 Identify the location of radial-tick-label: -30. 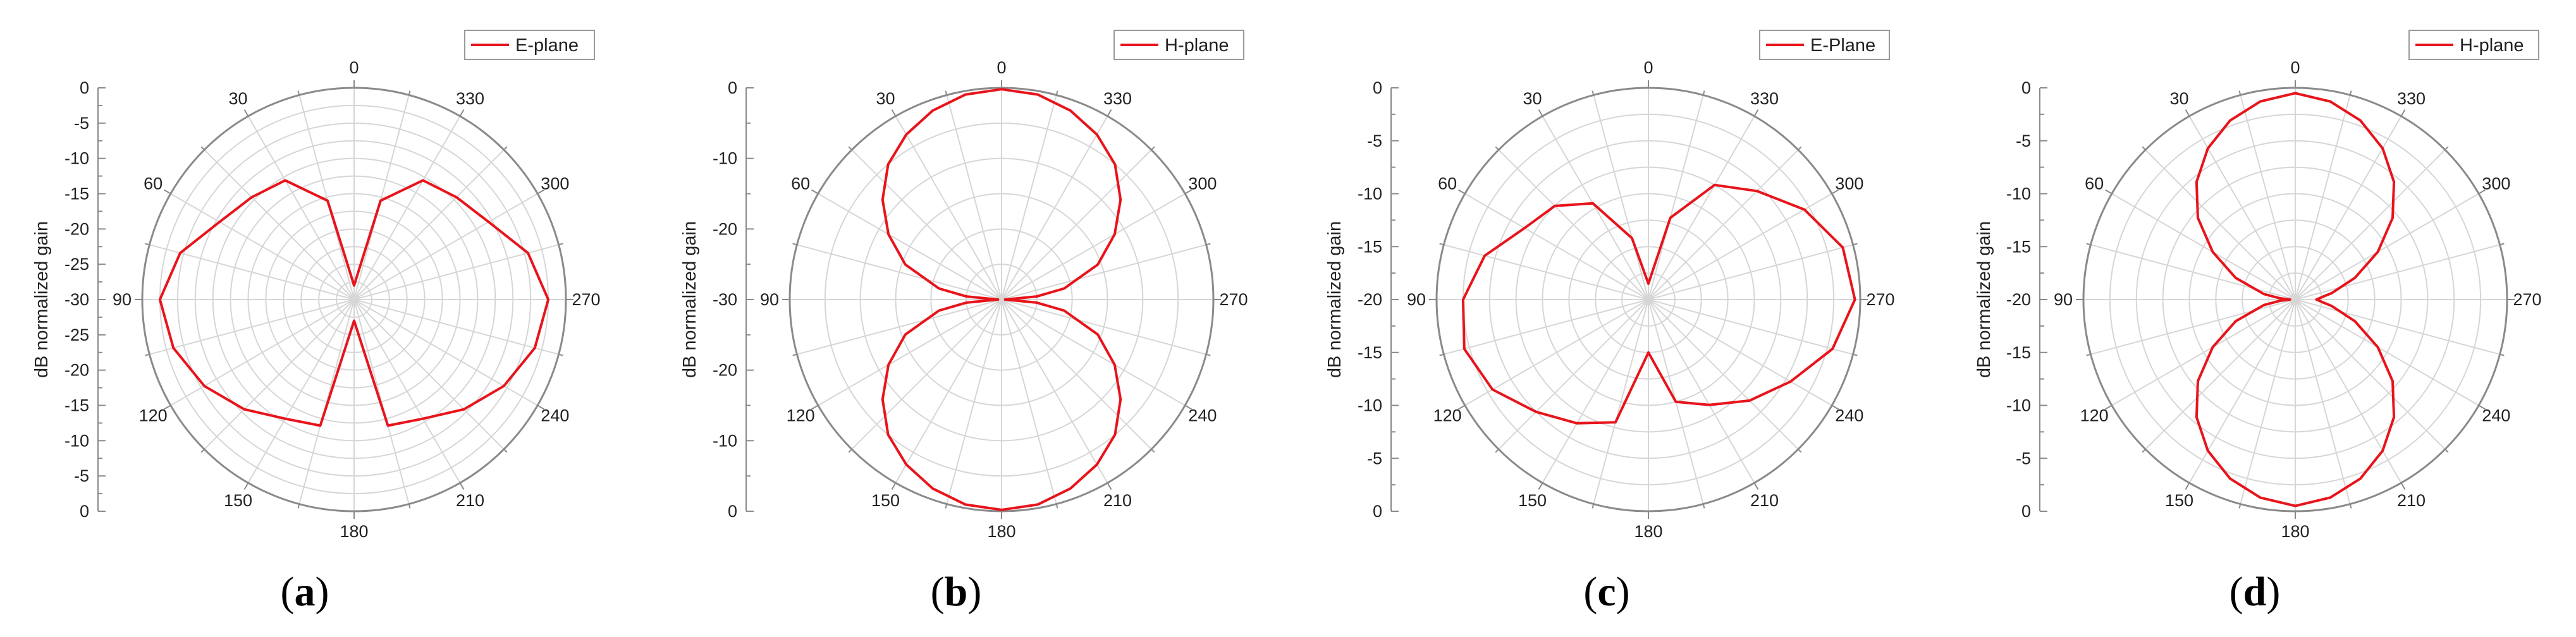
(76, 299).